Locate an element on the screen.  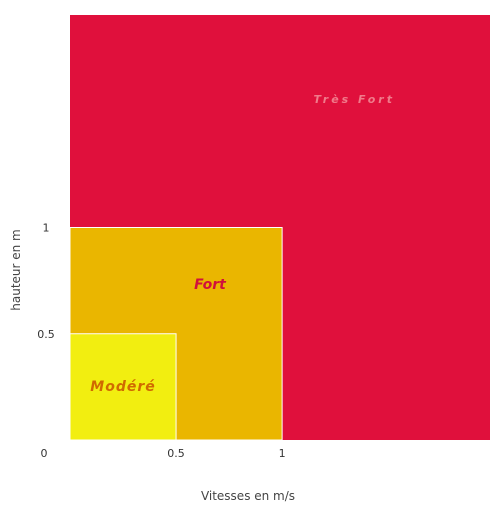
region-label-fort: Fort is located at coordinates (210, 285).